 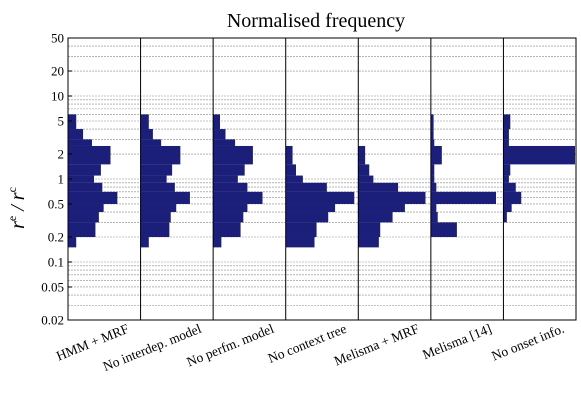 I want to click on y-label-numerator: r, so click(x=18, y=225).